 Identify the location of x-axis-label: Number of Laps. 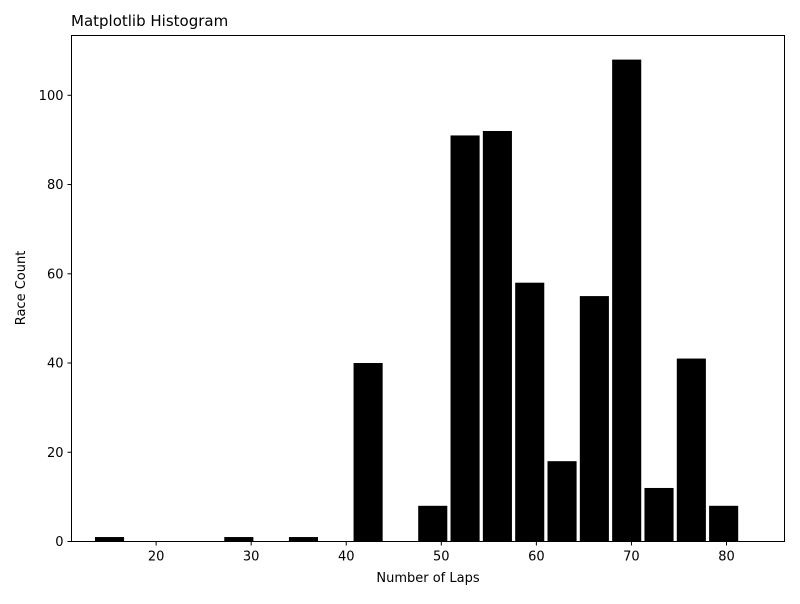
(427, 578).